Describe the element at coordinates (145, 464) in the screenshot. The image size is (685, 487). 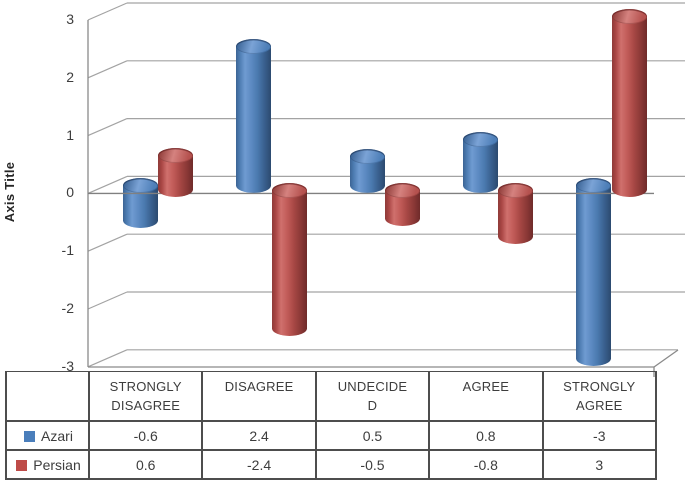
I see `value-cell-persian-0: 0.6` at that location.